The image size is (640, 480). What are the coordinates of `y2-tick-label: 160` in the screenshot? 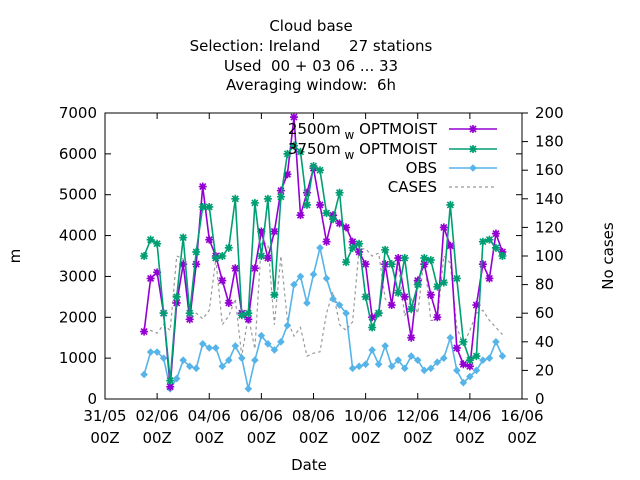 It's located at (549, 170).